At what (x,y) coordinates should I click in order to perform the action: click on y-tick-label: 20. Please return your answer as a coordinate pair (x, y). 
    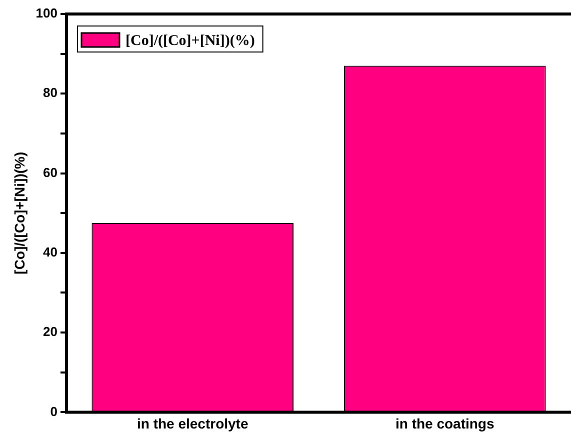
    Looking at the image, I should click on (50, 332).